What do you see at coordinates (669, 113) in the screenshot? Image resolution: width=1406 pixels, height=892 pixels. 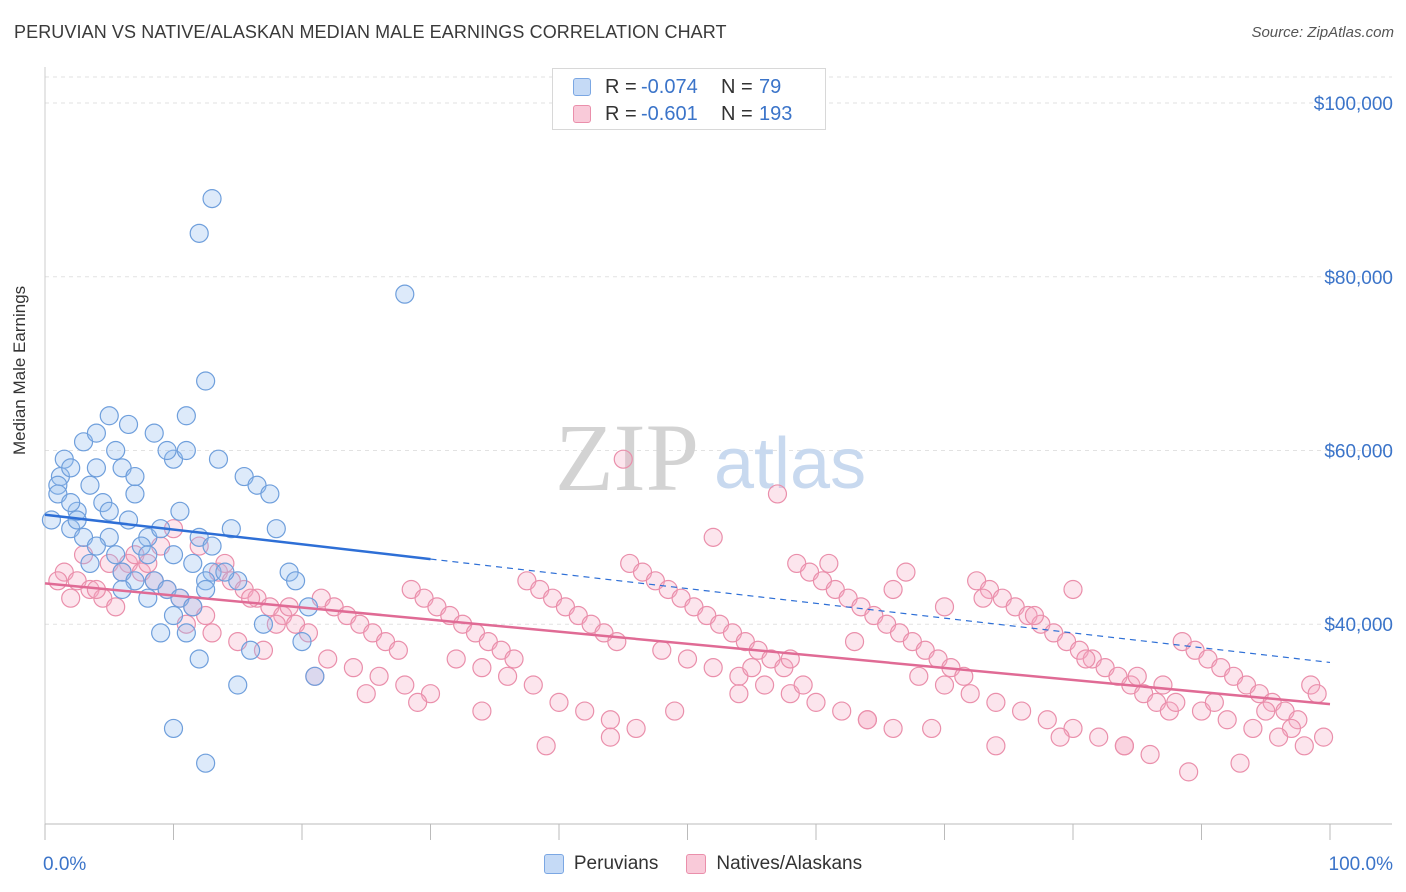 I see `r-value: -0.601` at bounding box center [669, 113].